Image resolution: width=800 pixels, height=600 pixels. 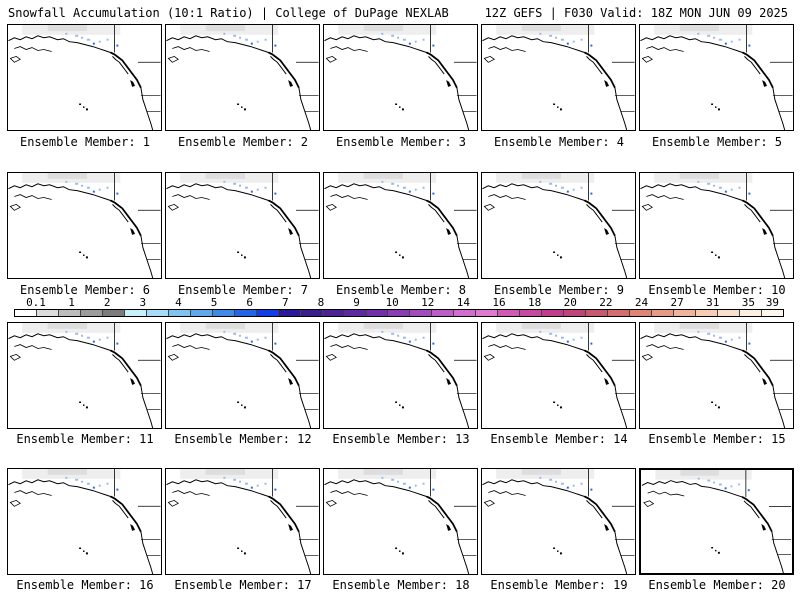 What do you see at coordinates (321, 302) in the screenshot?
I see `colorbar-tick-label: 8` at bounding box center [321, 302].